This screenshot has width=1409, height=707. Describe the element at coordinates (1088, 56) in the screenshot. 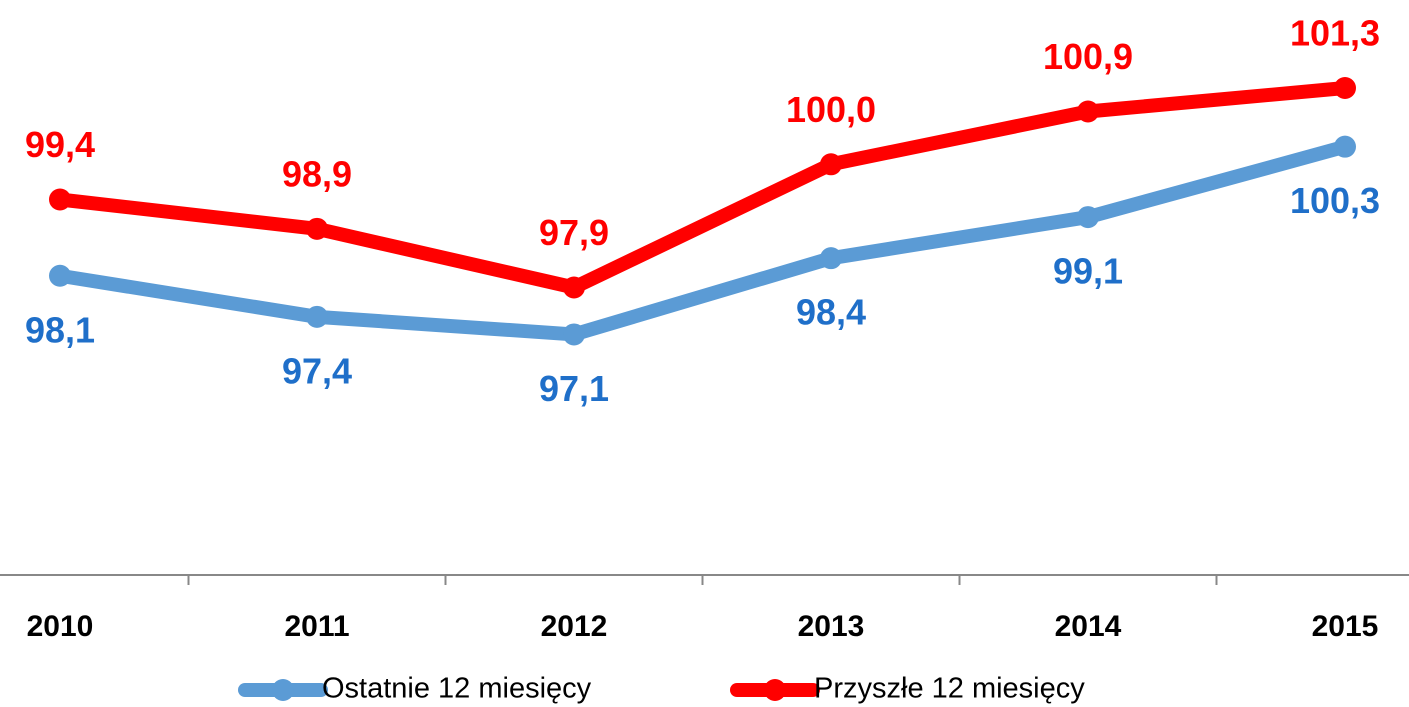

I see `data-label: 100,9` at that location.